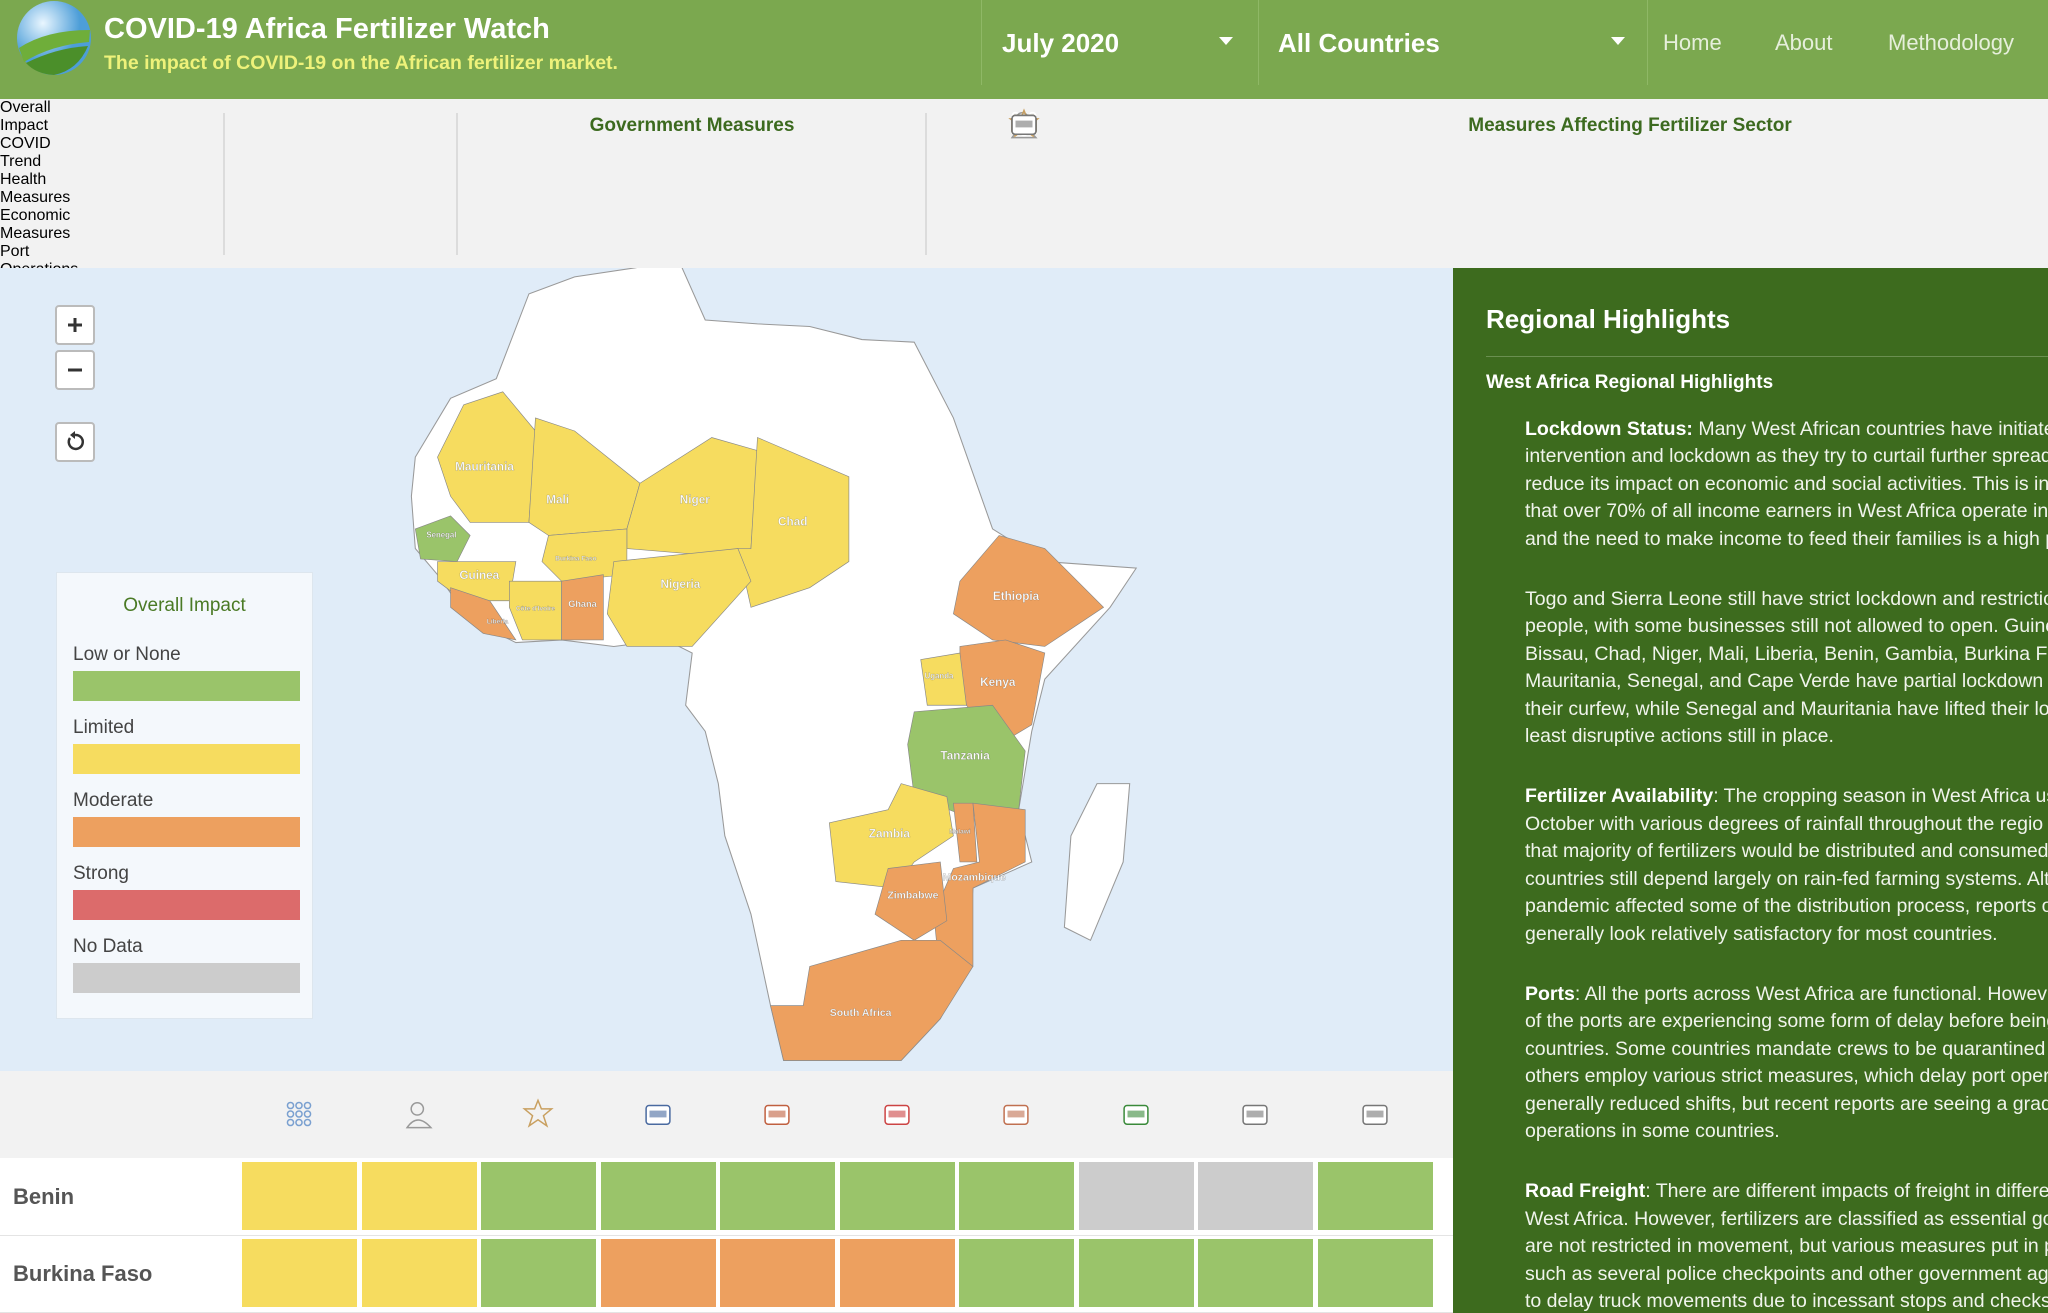 Image resolution: width=2048 pixels, height=1313 pixels. Describe the element at coordinates (498, 621) in the screenshot. I see `country-label: Liberia` at that location.